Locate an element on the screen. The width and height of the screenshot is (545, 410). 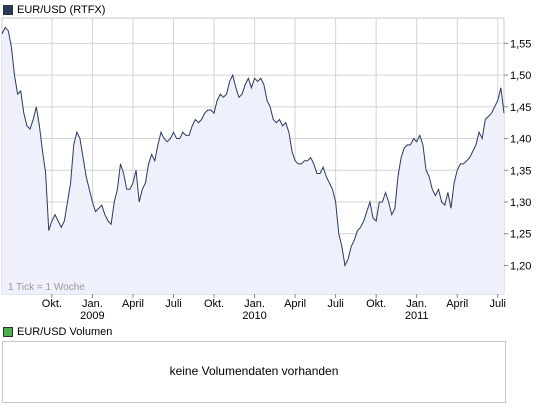
price-legend: EUR/USD (RTFX) is located at coordinates (54, 10).